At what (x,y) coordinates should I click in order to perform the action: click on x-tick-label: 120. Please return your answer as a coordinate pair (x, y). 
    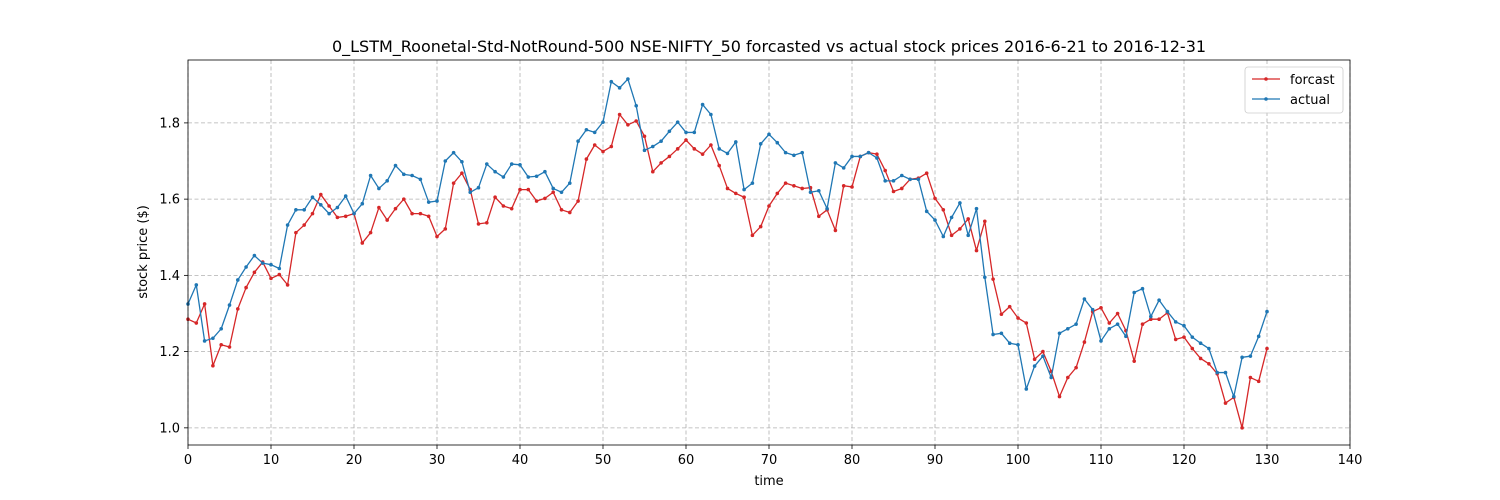
    Looking at the image, I should click on (1184, 460).